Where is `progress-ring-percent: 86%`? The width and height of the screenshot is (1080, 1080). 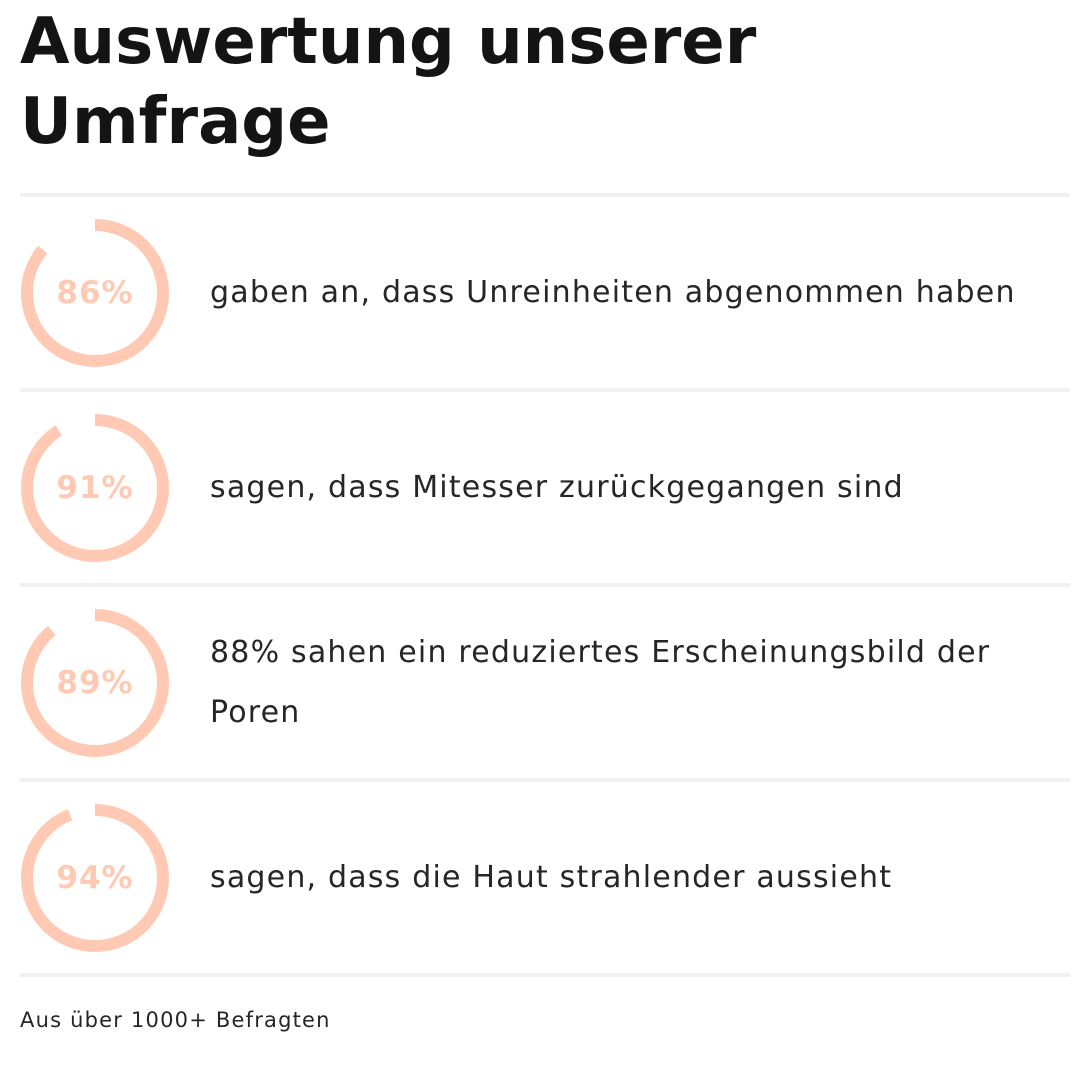
progress-ring-percent: 86% is located at coordinates (95, 292).